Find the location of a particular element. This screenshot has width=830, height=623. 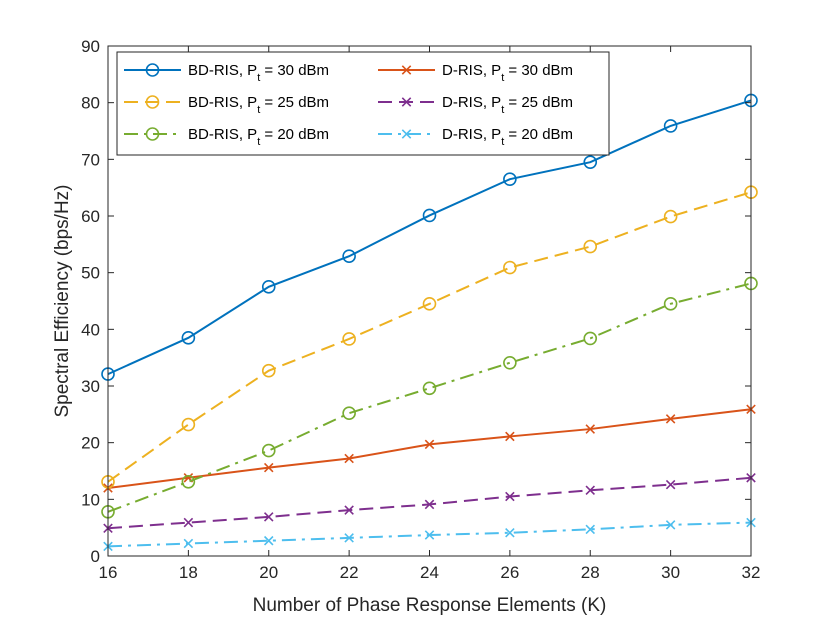

legend-label: BD-RIS, Pt = 30 dBm is located at coordinates (258, 73).